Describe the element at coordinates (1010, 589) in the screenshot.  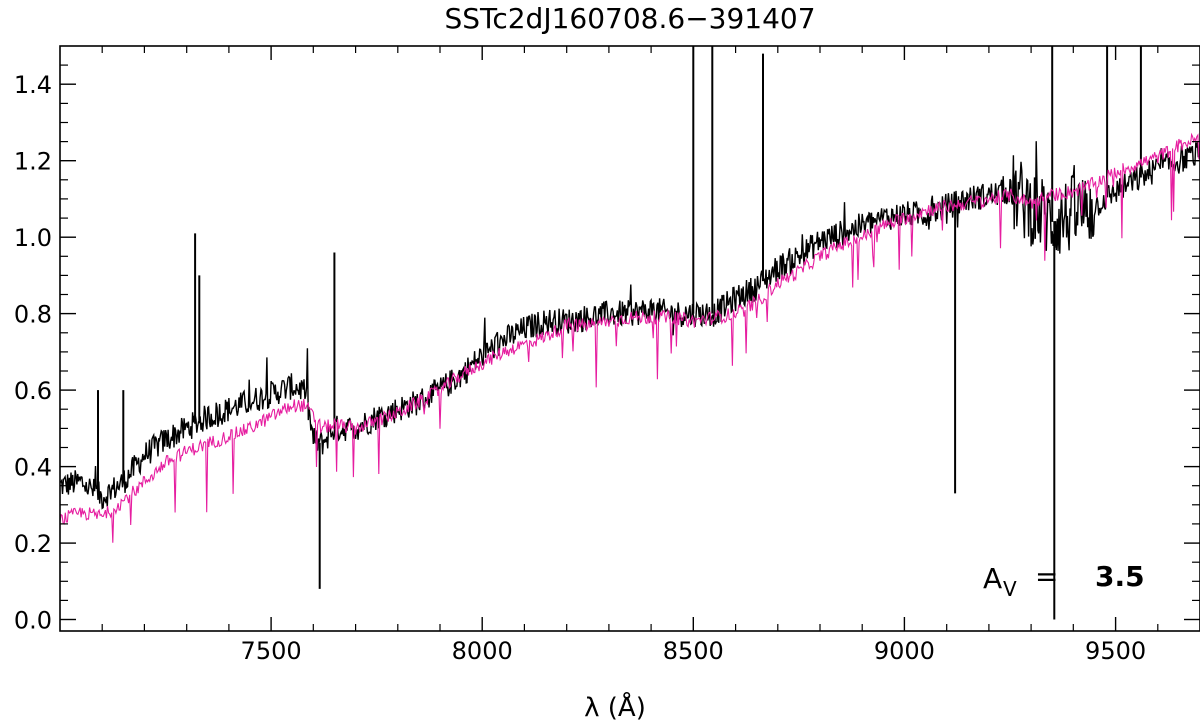
I see `av-subscript: V` at that location.